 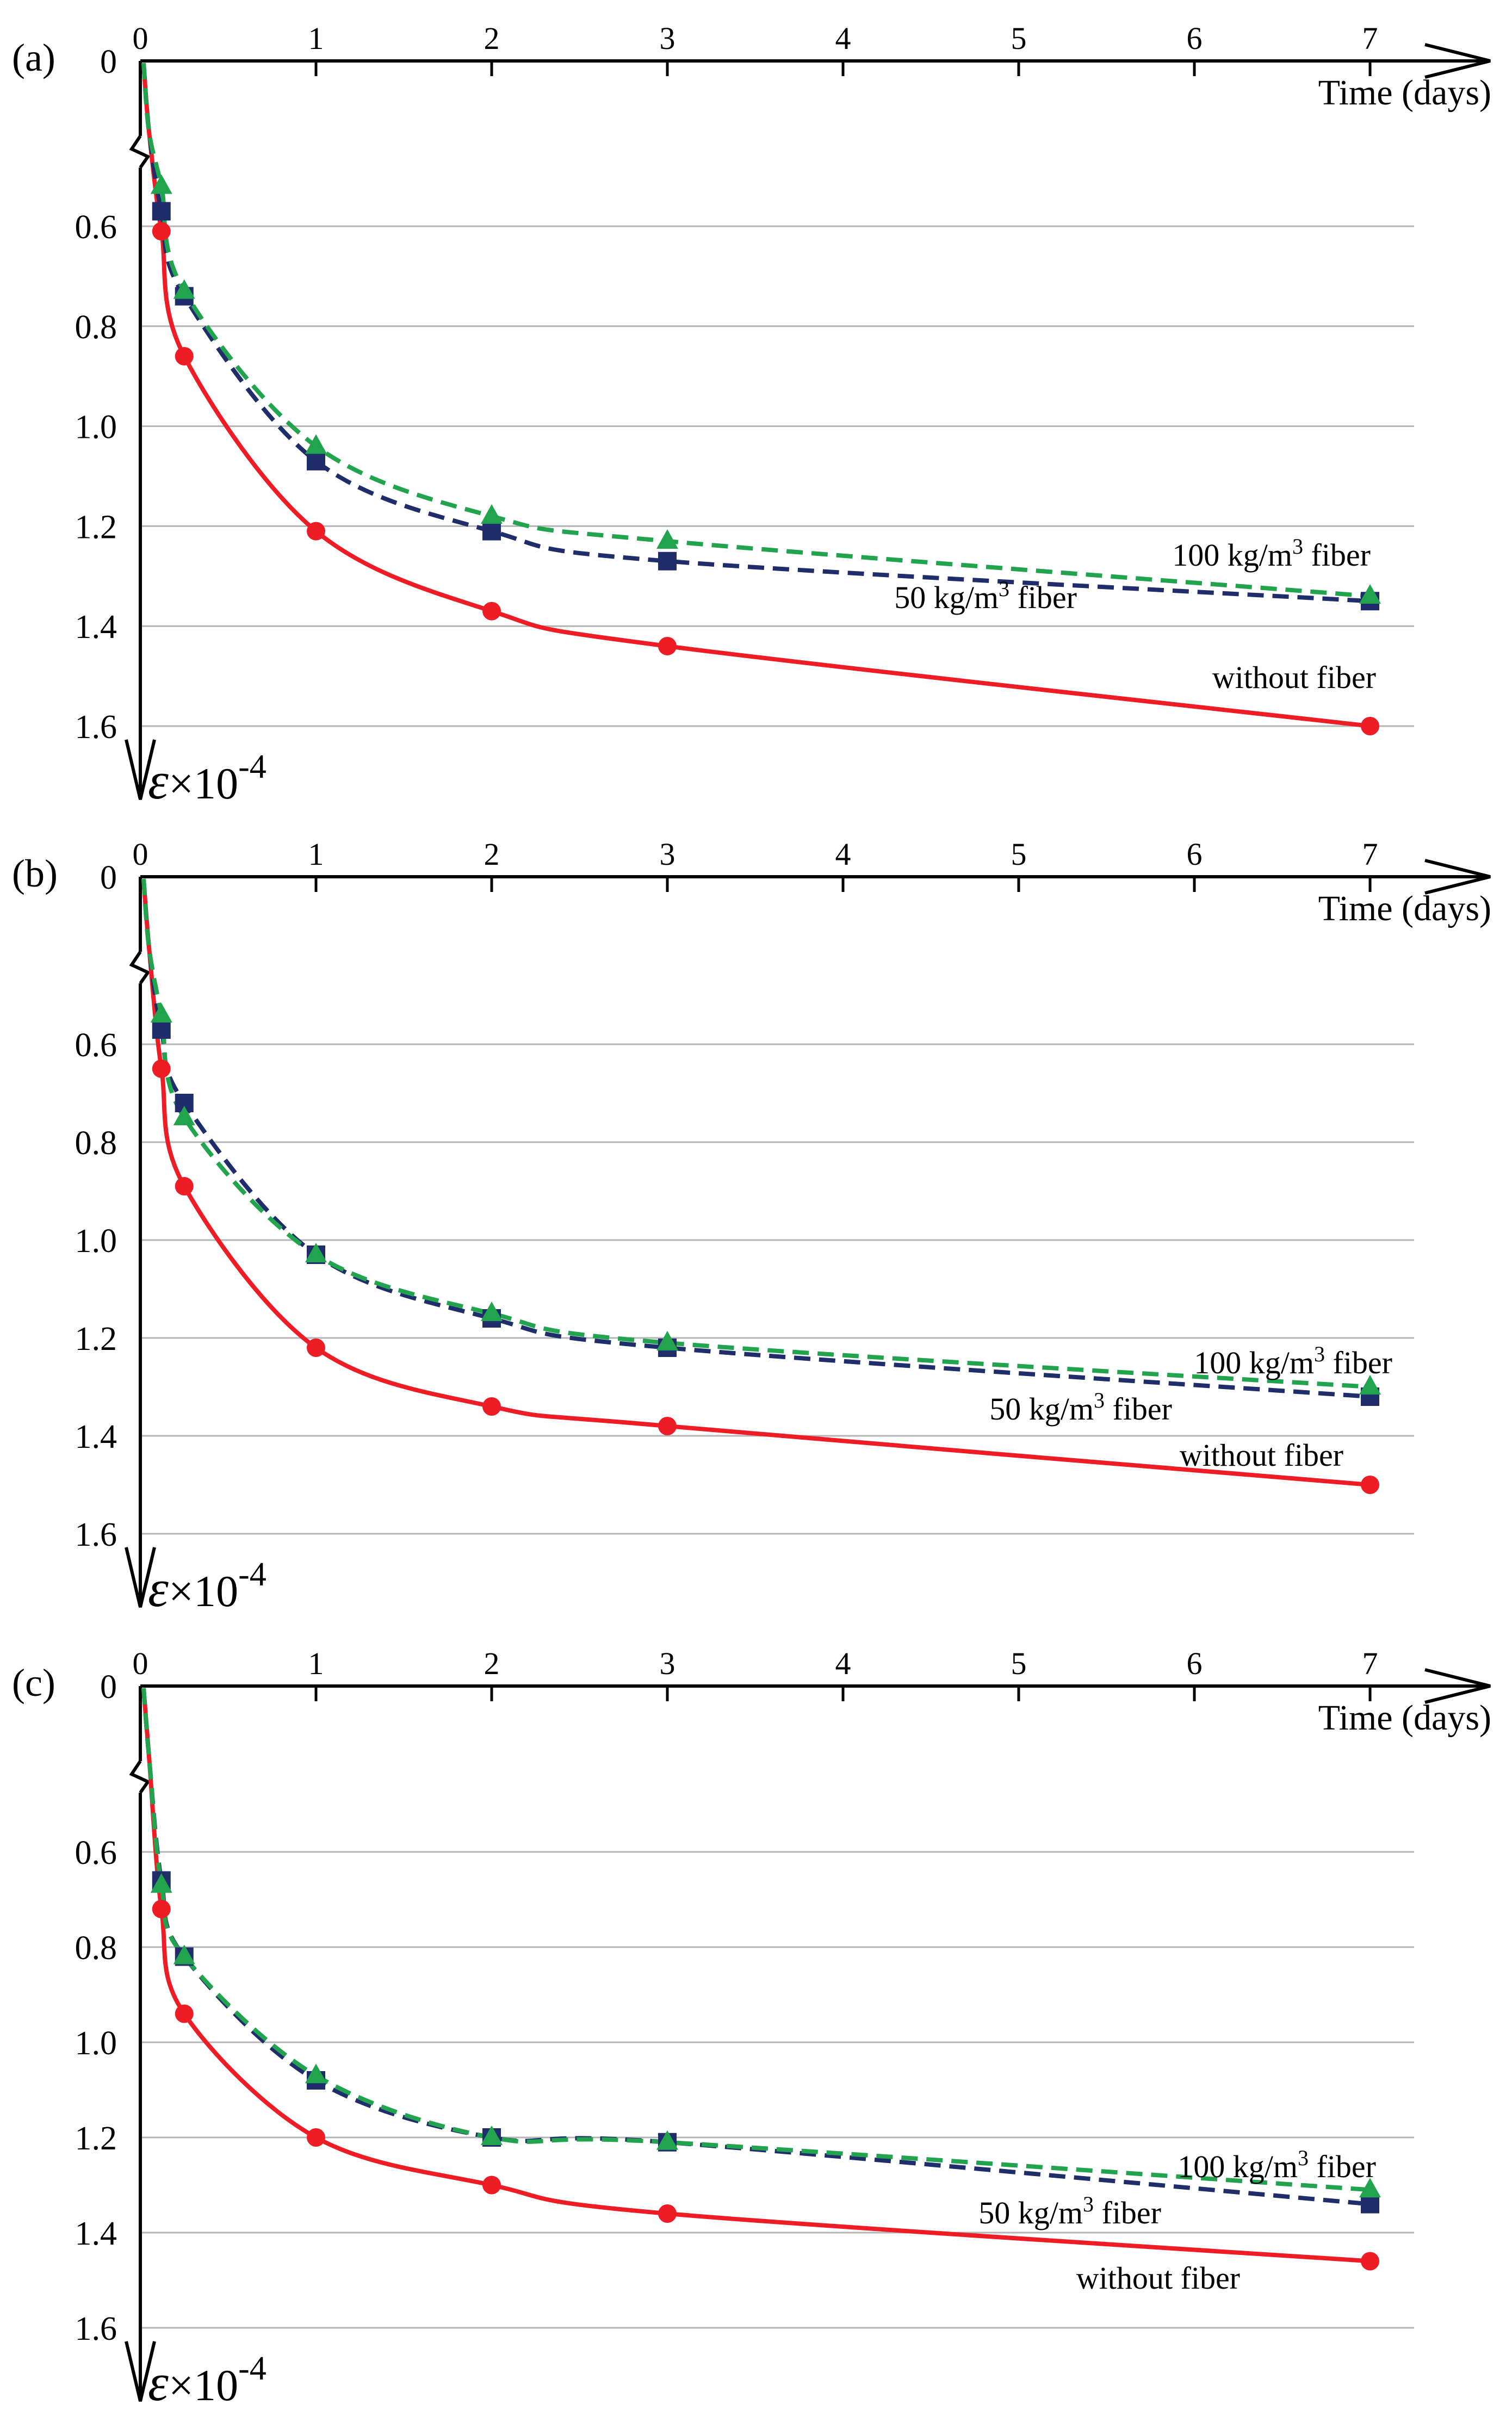 I want to click on series-label-fiber-50: 50 kg/m3 fiber, so click(x=1069, y=2211).